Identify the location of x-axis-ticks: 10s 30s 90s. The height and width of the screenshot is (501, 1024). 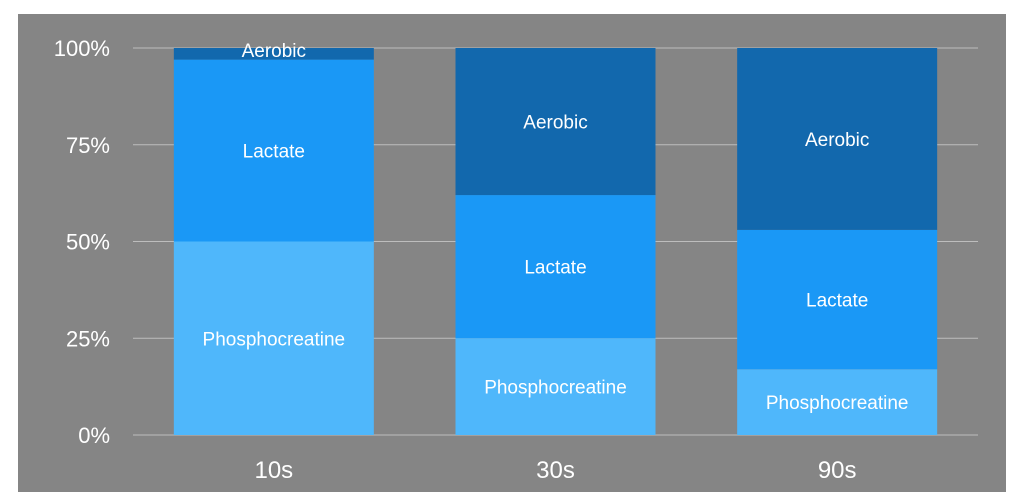
(555, 470).